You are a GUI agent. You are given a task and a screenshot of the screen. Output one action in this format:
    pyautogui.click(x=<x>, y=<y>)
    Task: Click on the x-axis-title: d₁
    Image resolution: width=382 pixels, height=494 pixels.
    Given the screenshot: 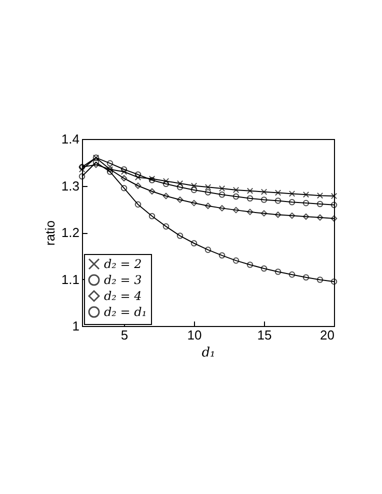 What is the action you would take?
    pyautogui.click(x=209, y=353)
    